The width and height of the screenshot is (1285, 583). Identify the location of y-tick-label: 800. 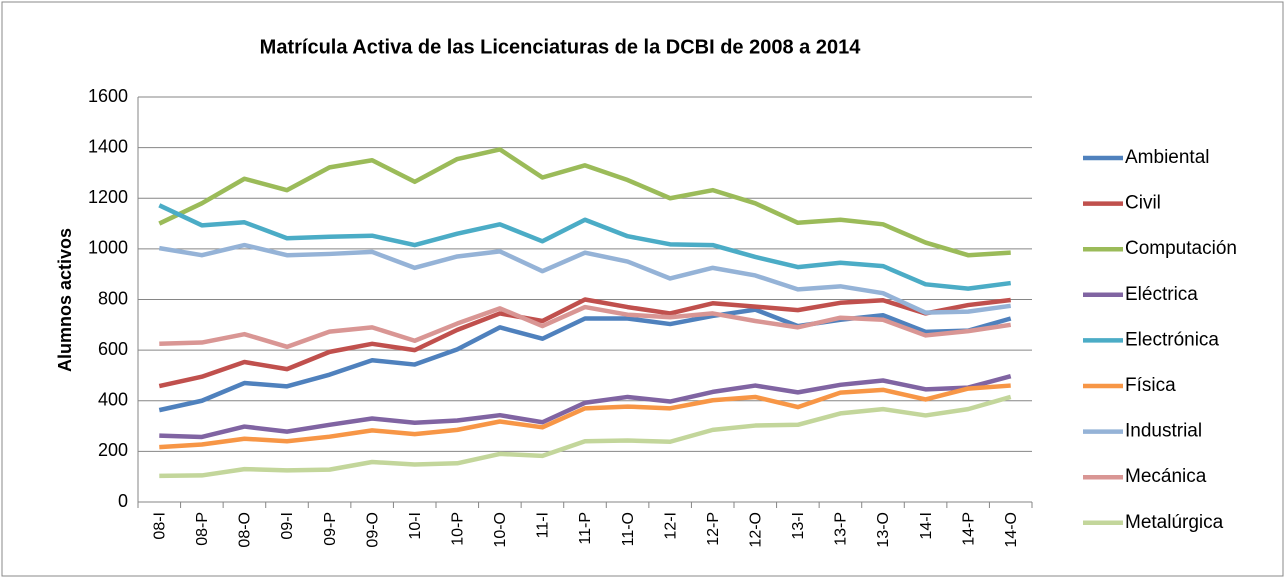
(113, 298).